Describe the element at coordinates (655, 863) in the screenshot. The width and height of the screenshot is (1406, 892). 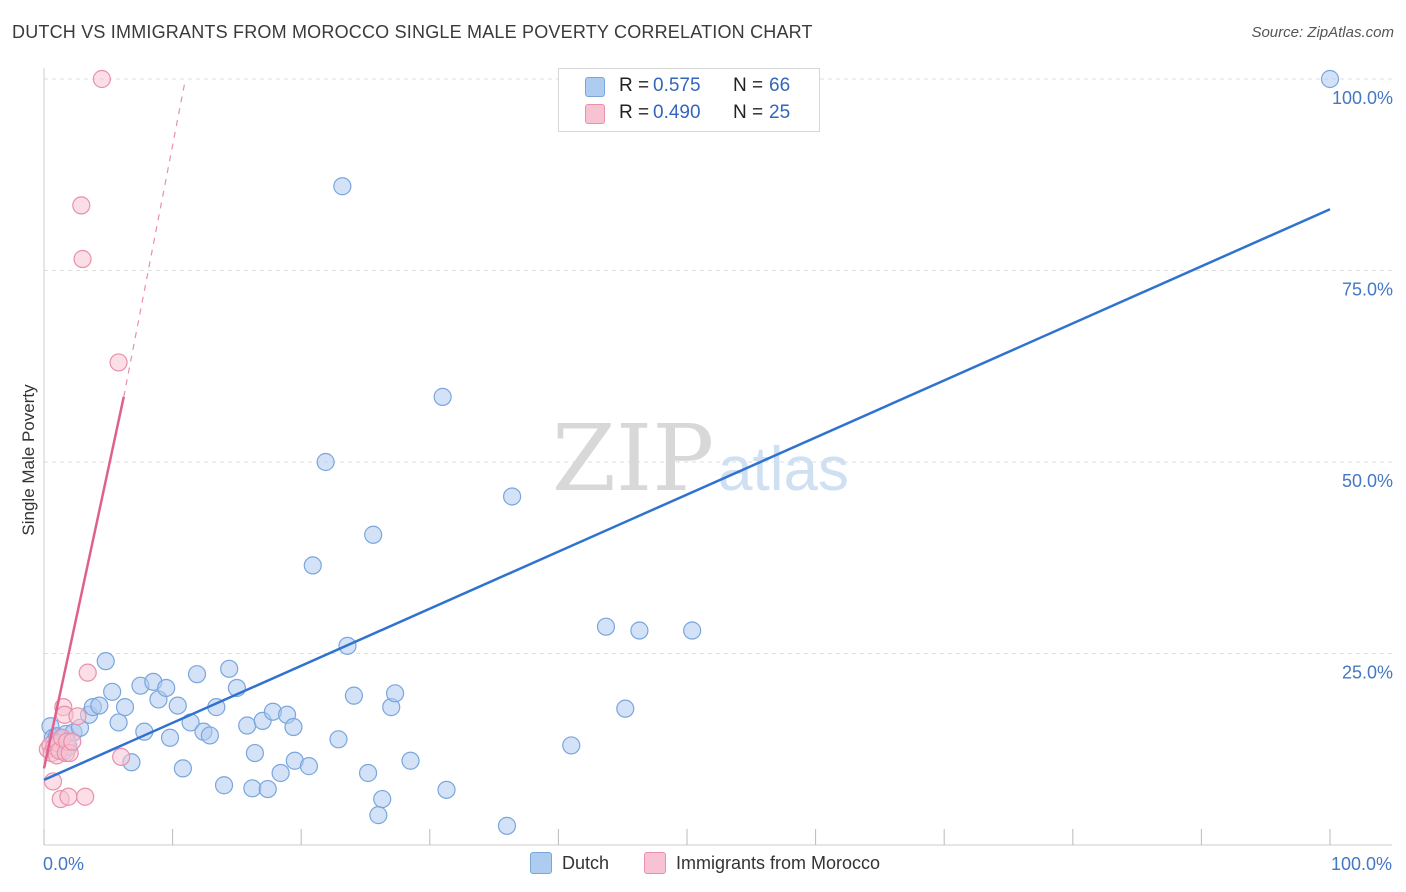
I see `bottom-legend-swatch-morocco` at that location.